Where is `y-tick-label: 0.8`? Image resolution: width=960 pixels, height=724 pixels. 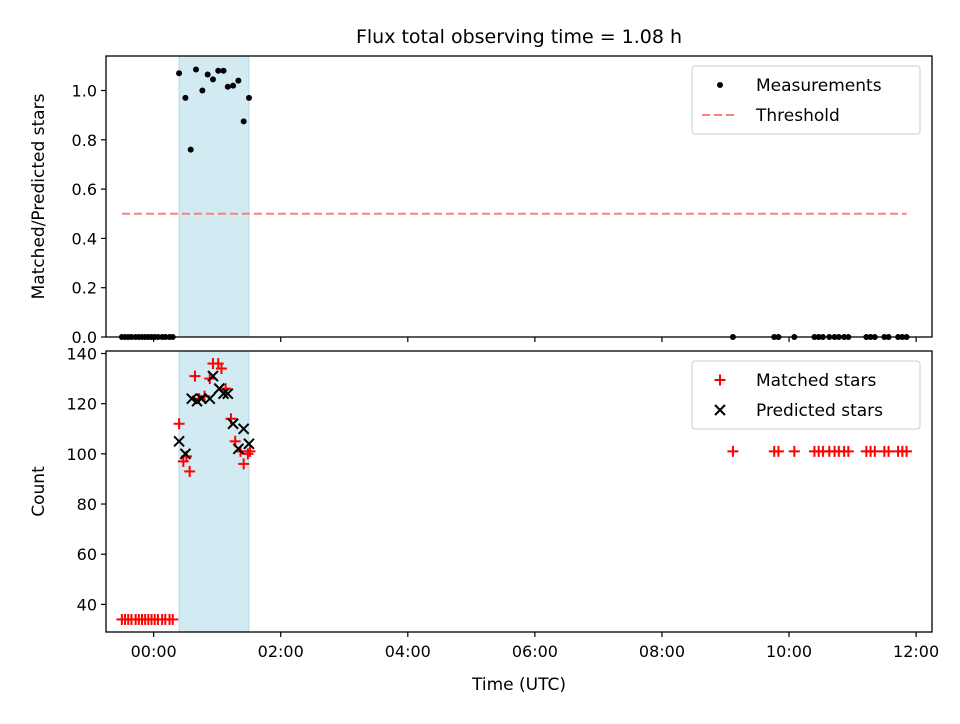 y-tick-label: 0.8 is located at coordinates (84, 140).